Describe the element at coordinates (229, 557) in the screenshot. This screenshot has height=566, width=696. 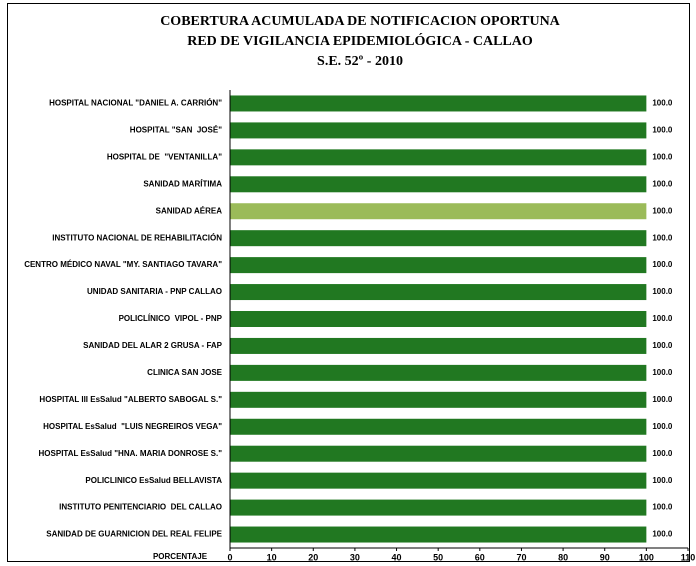
I see `x-tick-label: 0` at that location.